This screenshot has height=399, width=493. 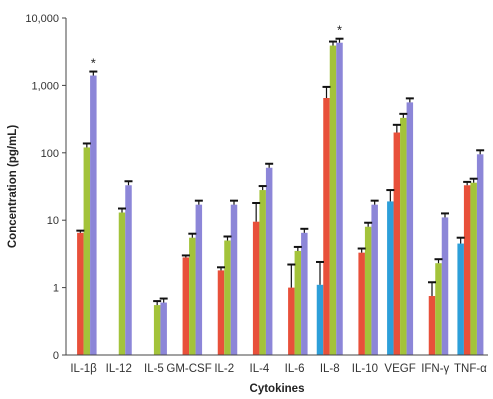 What do you see at coordinates (330, 369) in the screenshot?
I see `x-category-label: IL-8` at bounding box center [330, 369].